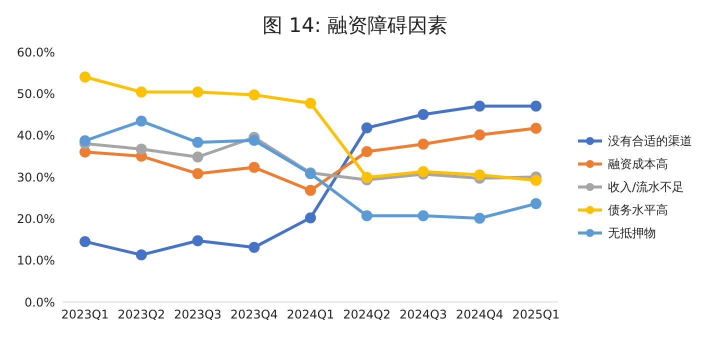 This screenshot has width=710, height=342. What do you see at coordinates (355, 25) in the screenshot?
I see `chart-title: 图 14: 融资障碍因素` at bounding box center [355, 25].